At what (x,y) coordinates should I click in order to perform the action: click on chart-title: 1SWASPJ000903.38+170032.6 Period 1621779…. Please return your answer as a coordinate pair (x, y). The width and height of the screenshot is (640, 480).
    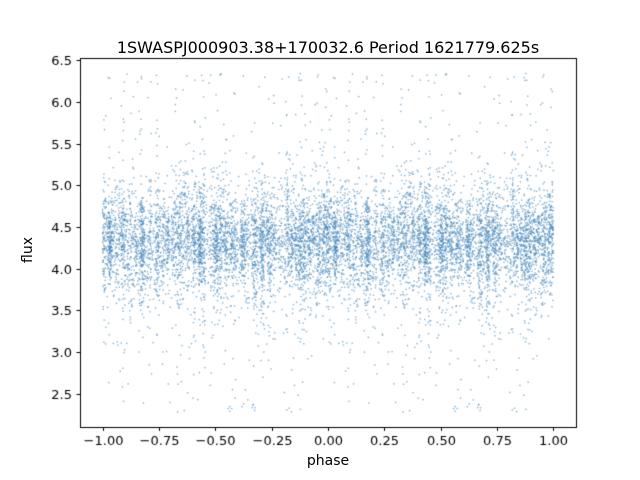
    Looking at the image, I should click on (328, 47).